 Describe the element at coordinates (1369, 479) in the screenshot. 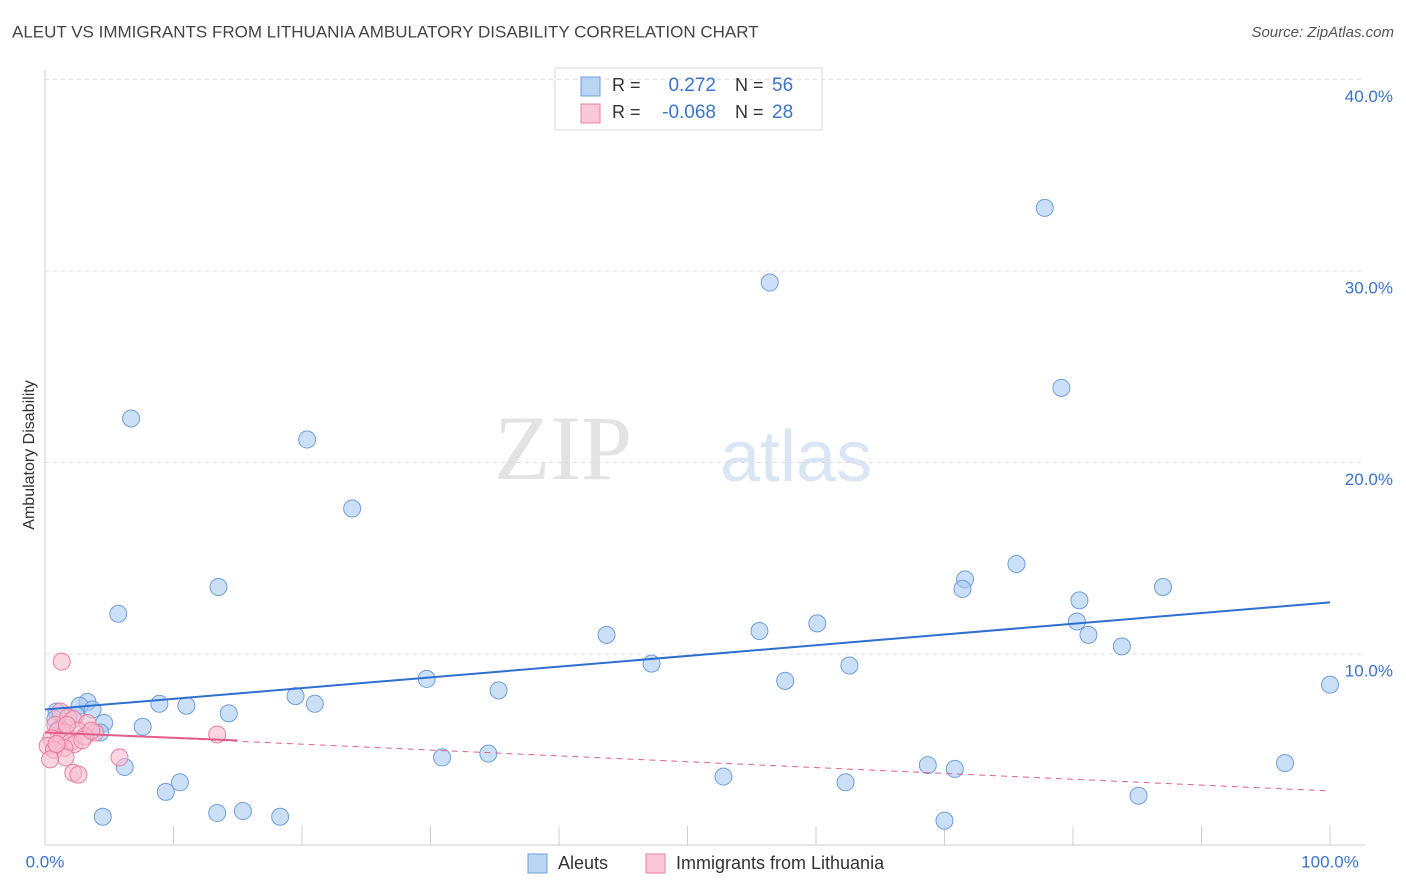

I see `y-tick-label: 20.0%` at that location.